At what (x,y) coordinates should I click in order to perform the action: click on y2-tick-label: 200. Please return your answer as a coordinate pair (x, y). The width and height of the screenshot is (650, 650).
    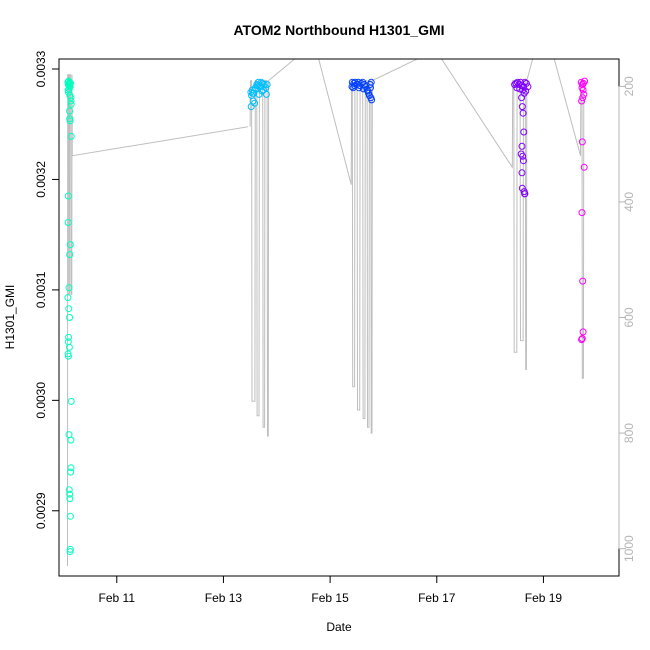
    Looking at the image, I should click on (629, 86).